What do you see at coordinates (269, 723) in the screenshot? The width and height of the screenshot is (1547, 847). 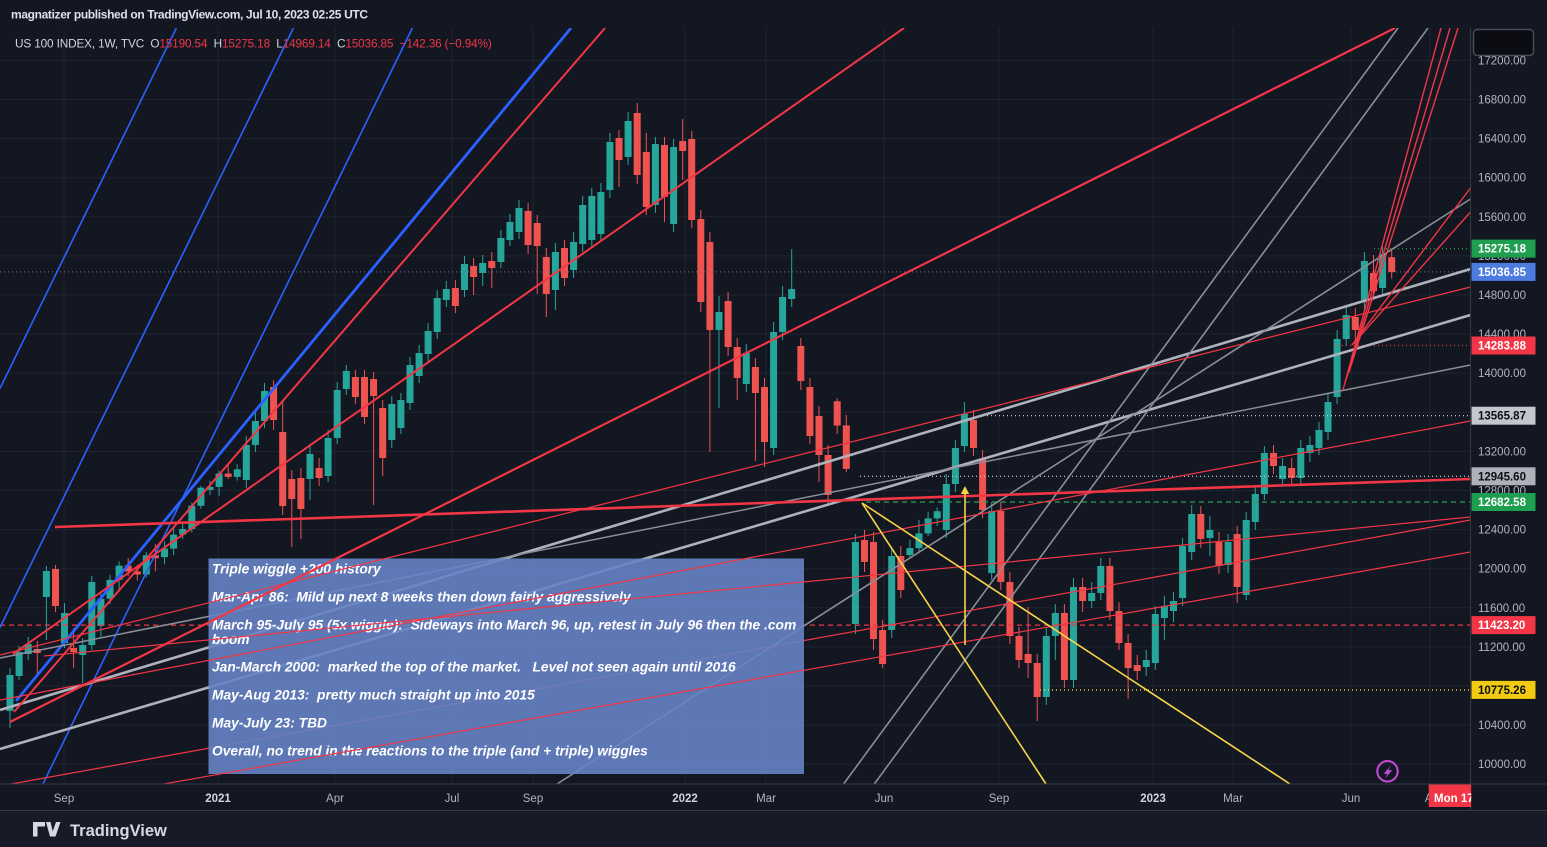 I see `svg-text: May-July 23: TBD` at bounding box center [269, 723].